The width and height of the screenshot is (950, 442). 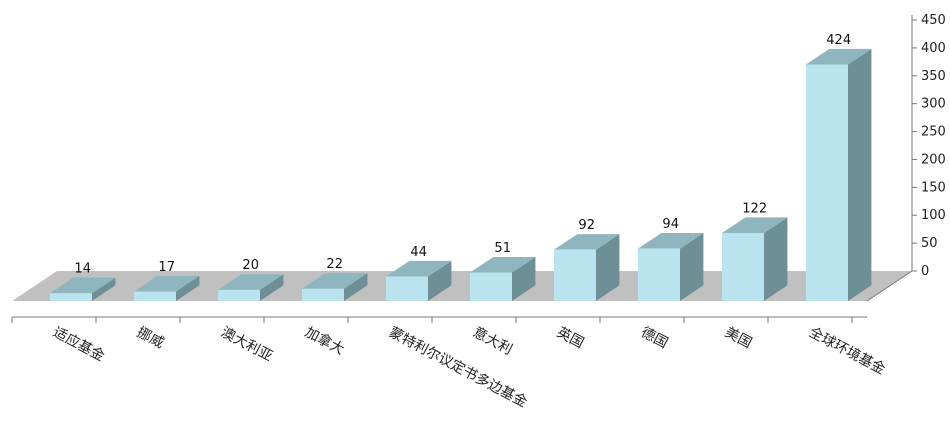 What do you see at coordinates (933, 159) in the screenshot?
I see `y-tick-label: 200` at bounding box center [933, 159].